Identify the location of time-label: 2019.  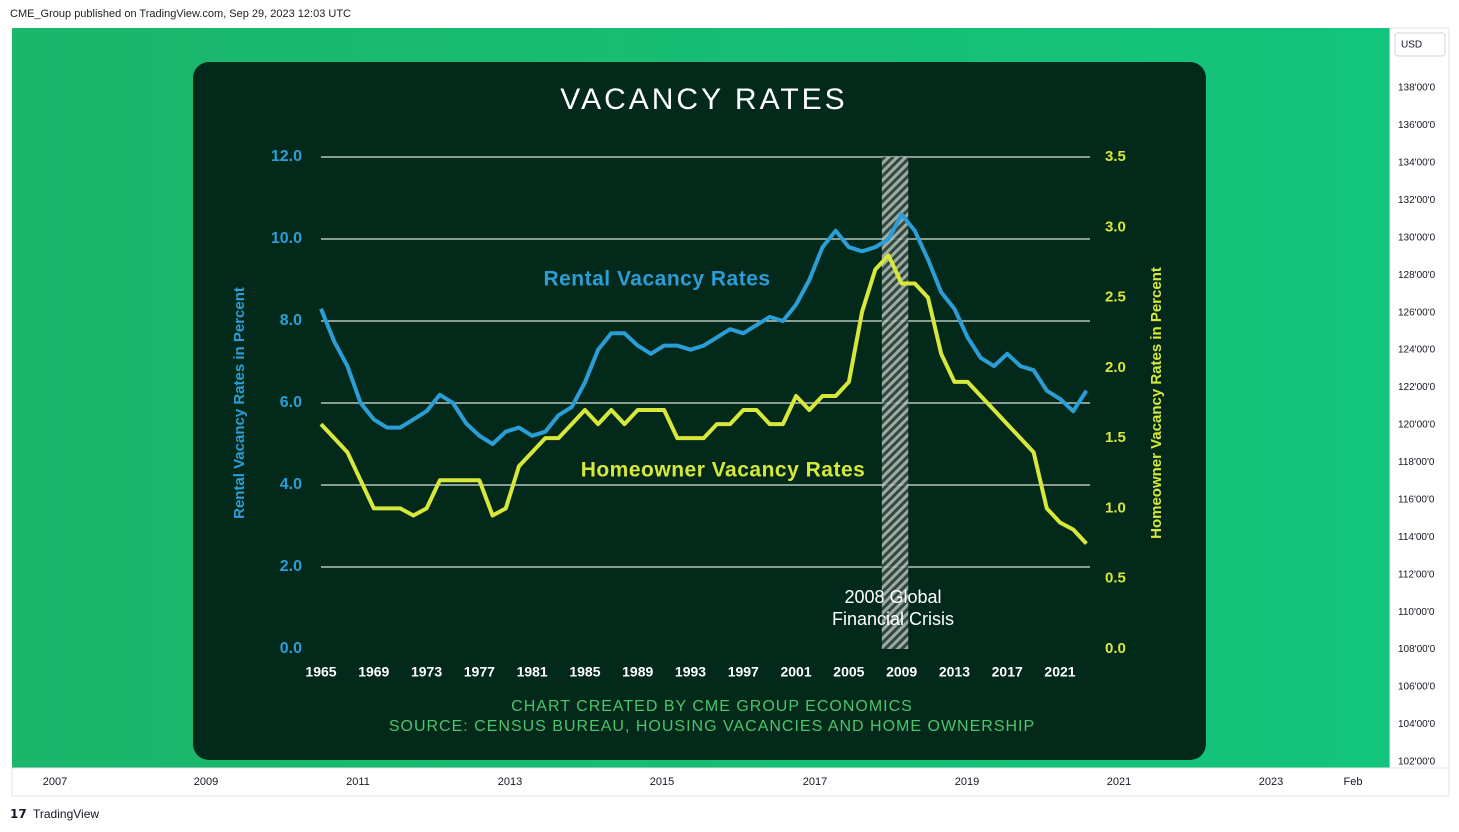
(967, 782).